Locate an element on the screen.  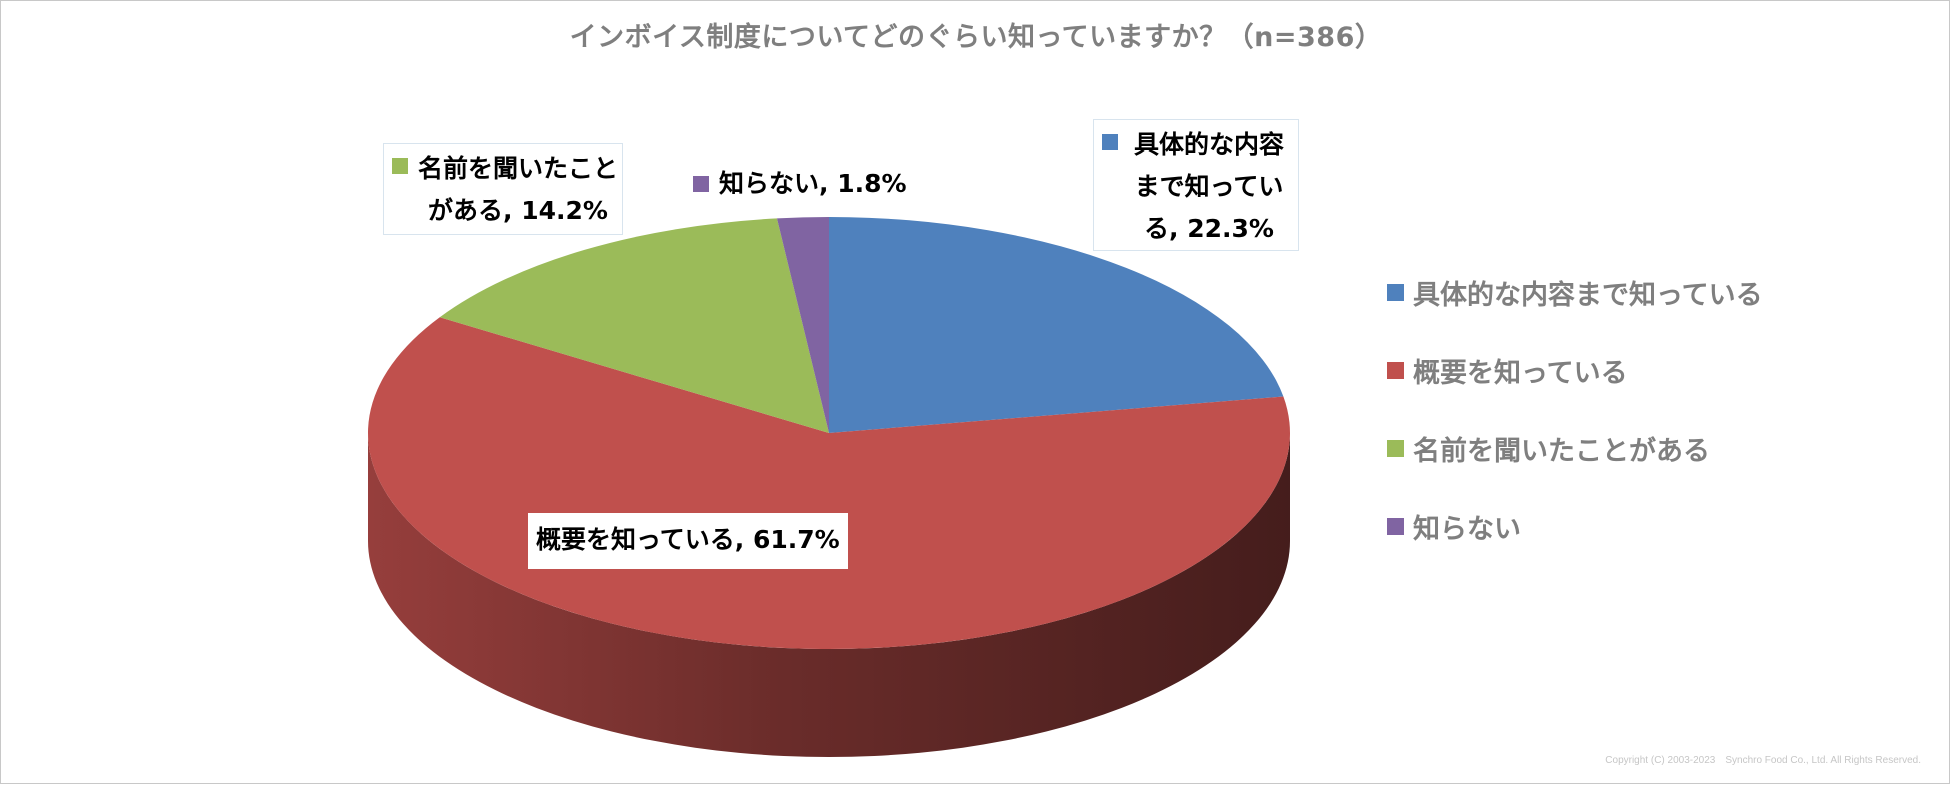
data-label-text: 具体的な内容まで知っている, 22.3% is located at coordinates (1208, 186).